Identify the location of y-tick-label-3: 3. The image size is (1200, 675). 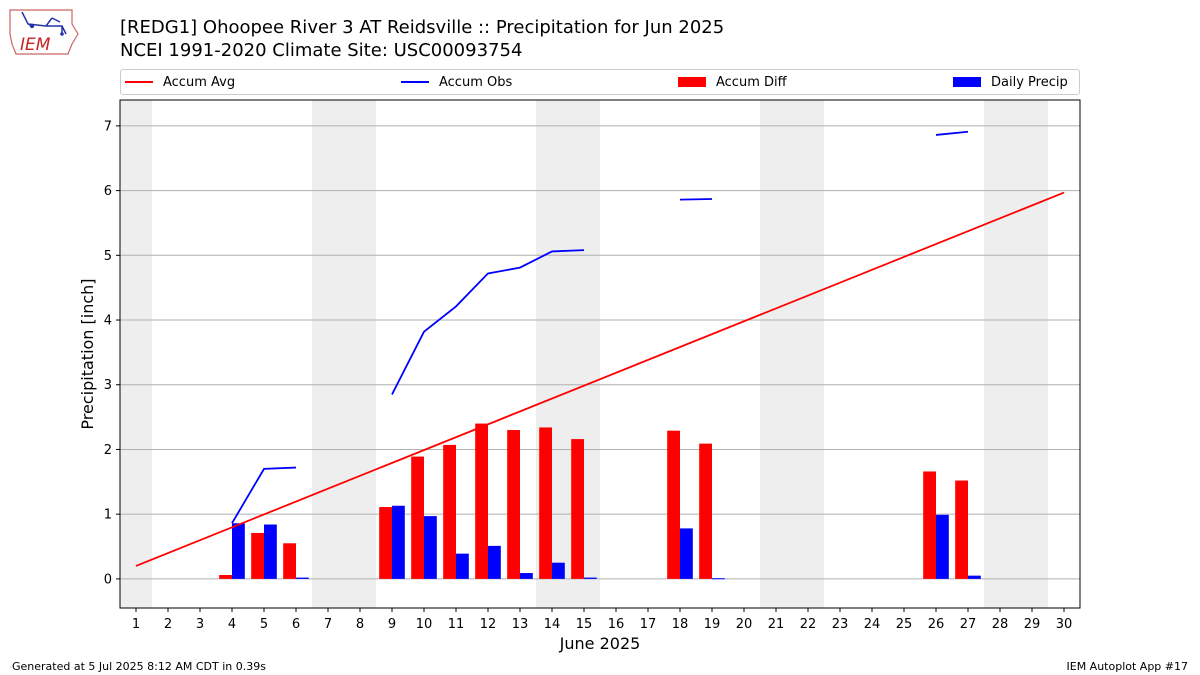
(108, 385).